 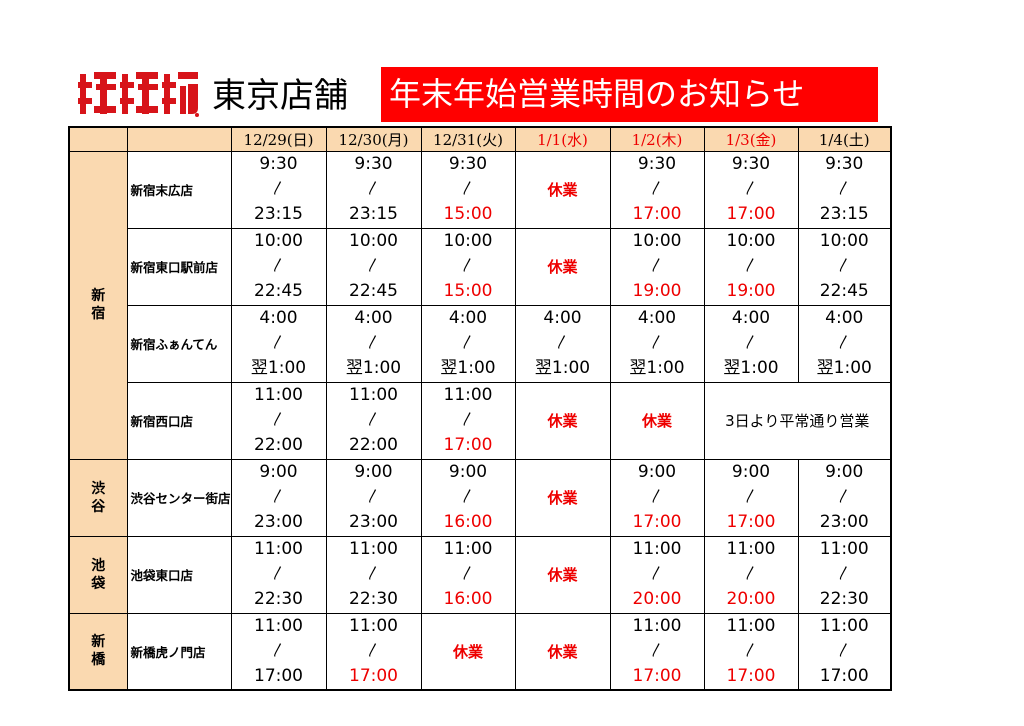 I want to click on hours-cell: 11:00 〳 20:00, so click(x=751, y=574).